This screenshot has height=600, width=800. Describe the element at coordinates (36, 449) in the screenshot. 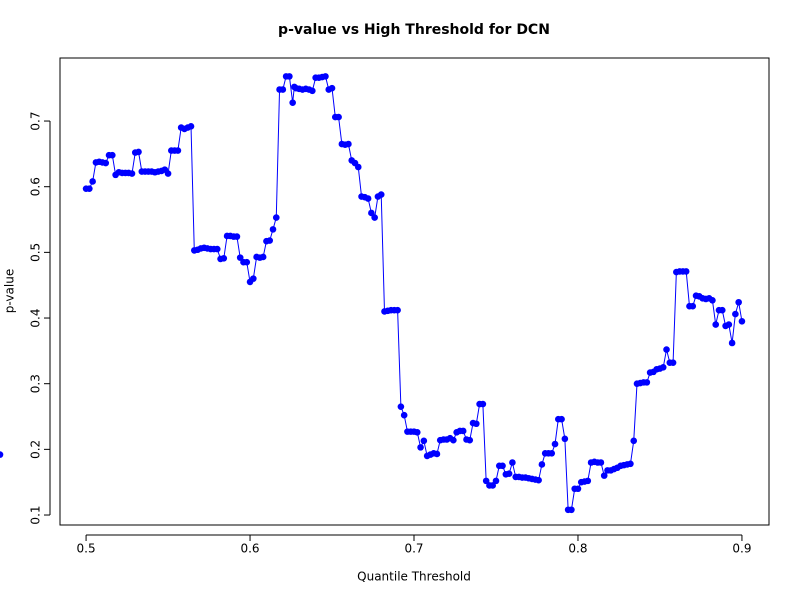

I see `y-tick-label: 0.2` at that location.